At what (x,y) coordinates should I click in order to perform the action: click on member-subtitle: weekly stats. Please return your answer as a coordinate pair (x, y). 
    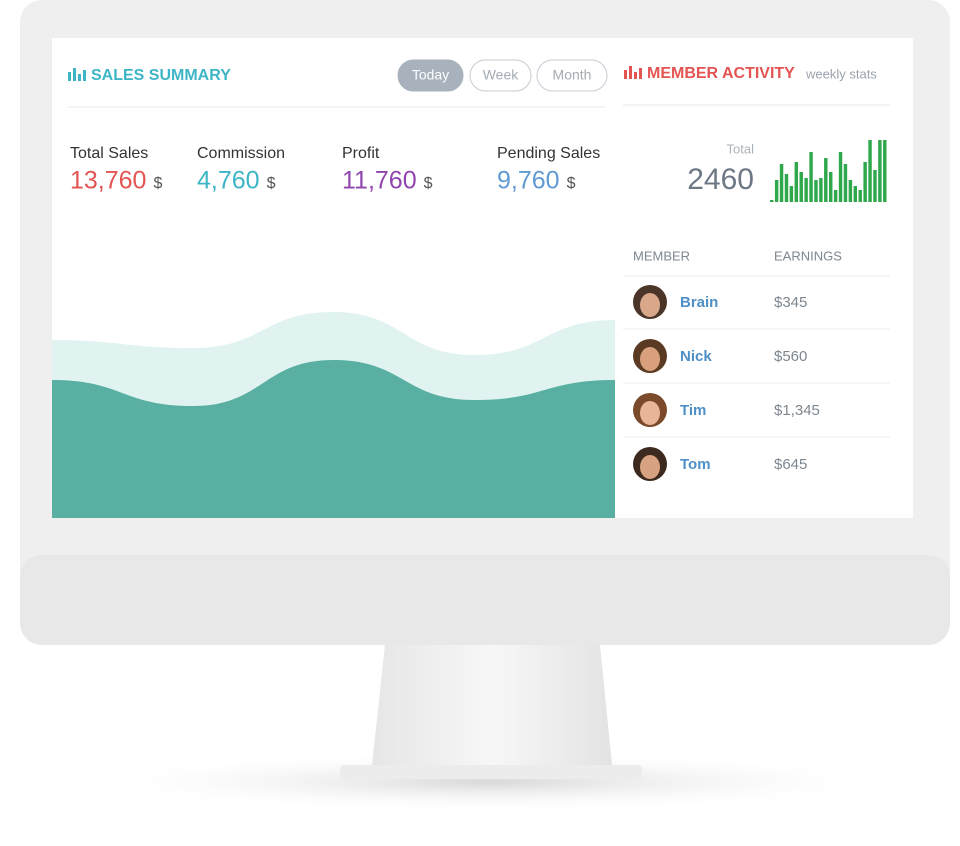
    Looking at the image, I should click on (841, 73).